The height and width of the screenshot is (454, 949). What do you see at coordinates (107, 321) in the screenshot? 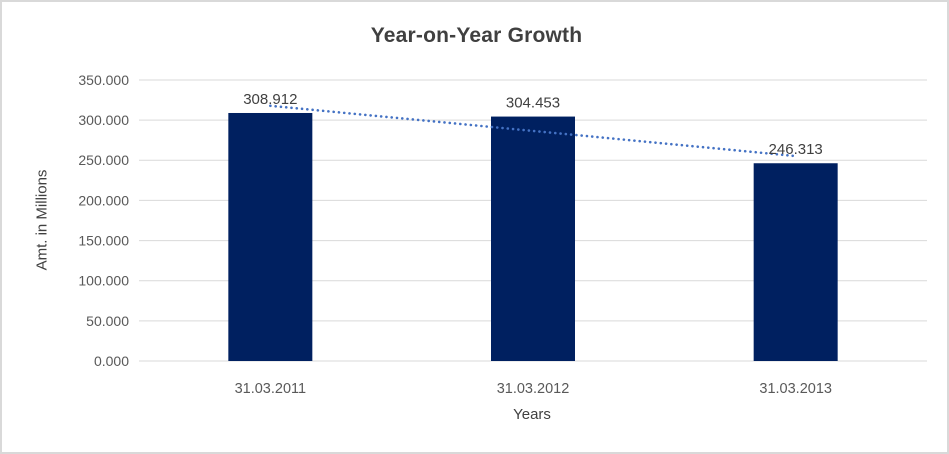
I see `y-tick-label: 50.000` at bounding box center [107, 321].